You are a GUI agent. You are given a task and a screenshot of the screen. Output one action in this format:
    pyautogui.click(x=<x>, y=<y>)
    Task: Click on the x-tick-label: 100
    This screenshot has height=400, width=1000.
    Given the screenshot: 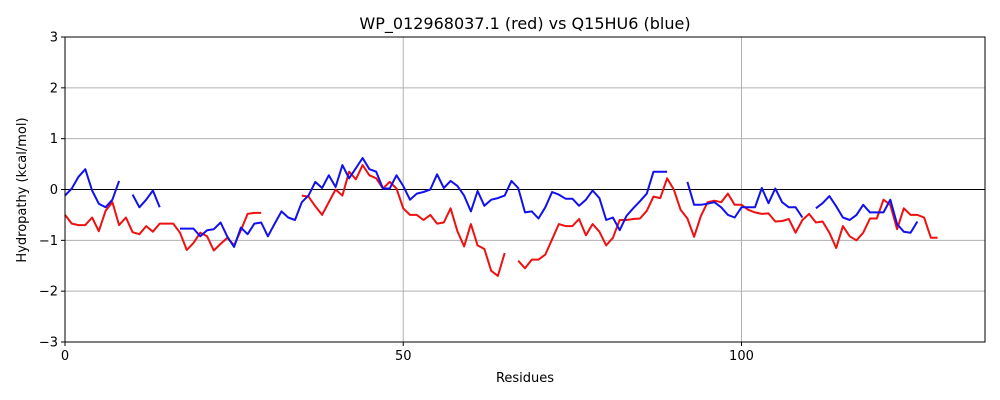 What is the action you would take?
    pyautogui.click(x=741, y=356)
    